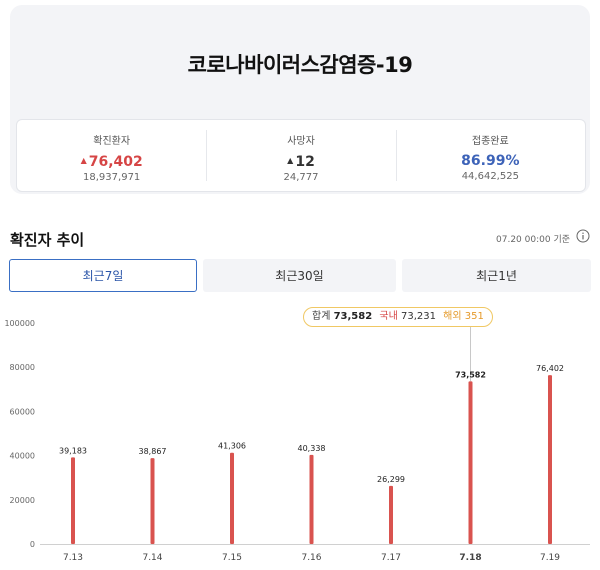 The height and width of the screenshot is (570, 600). Describe the element at coordinates (533, 240) in the screenshot. I see `base-time: 07.20 00:00 기준` at that location.